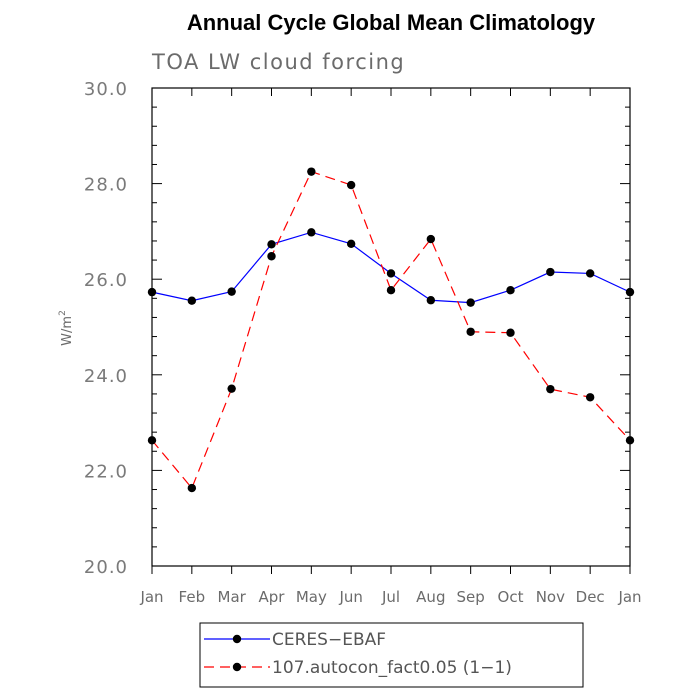 This screenshot has width=700, height=700. Describe the element at coordinates (106, 567) in the screenshot. I see `y-tick-label: 20.0` at that location.